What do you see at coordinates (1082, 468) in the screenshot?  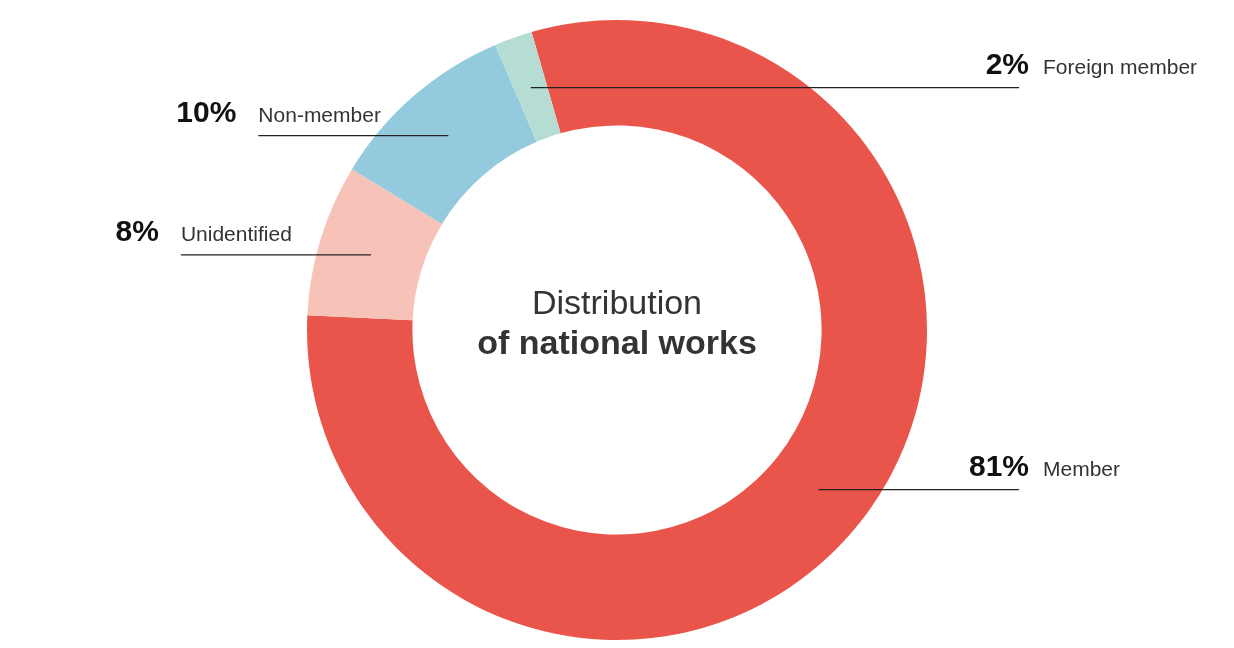 I see `slice-label: Member` at bounding box center [1082, 468].